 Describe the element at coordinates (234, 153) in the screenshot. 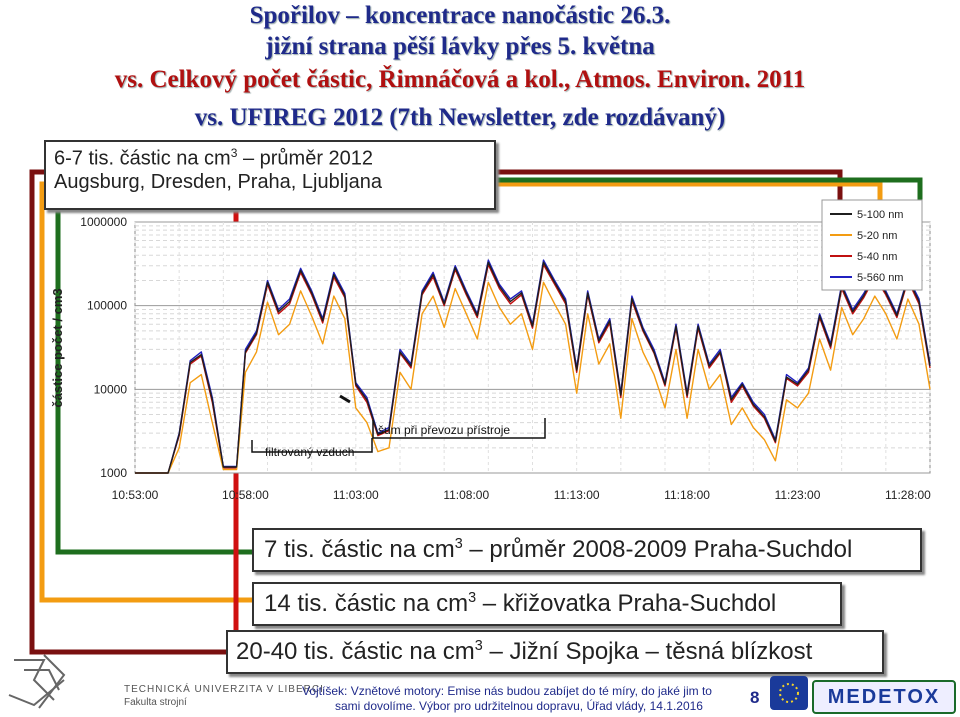

I see `average-2012-sup: 3` at that location.